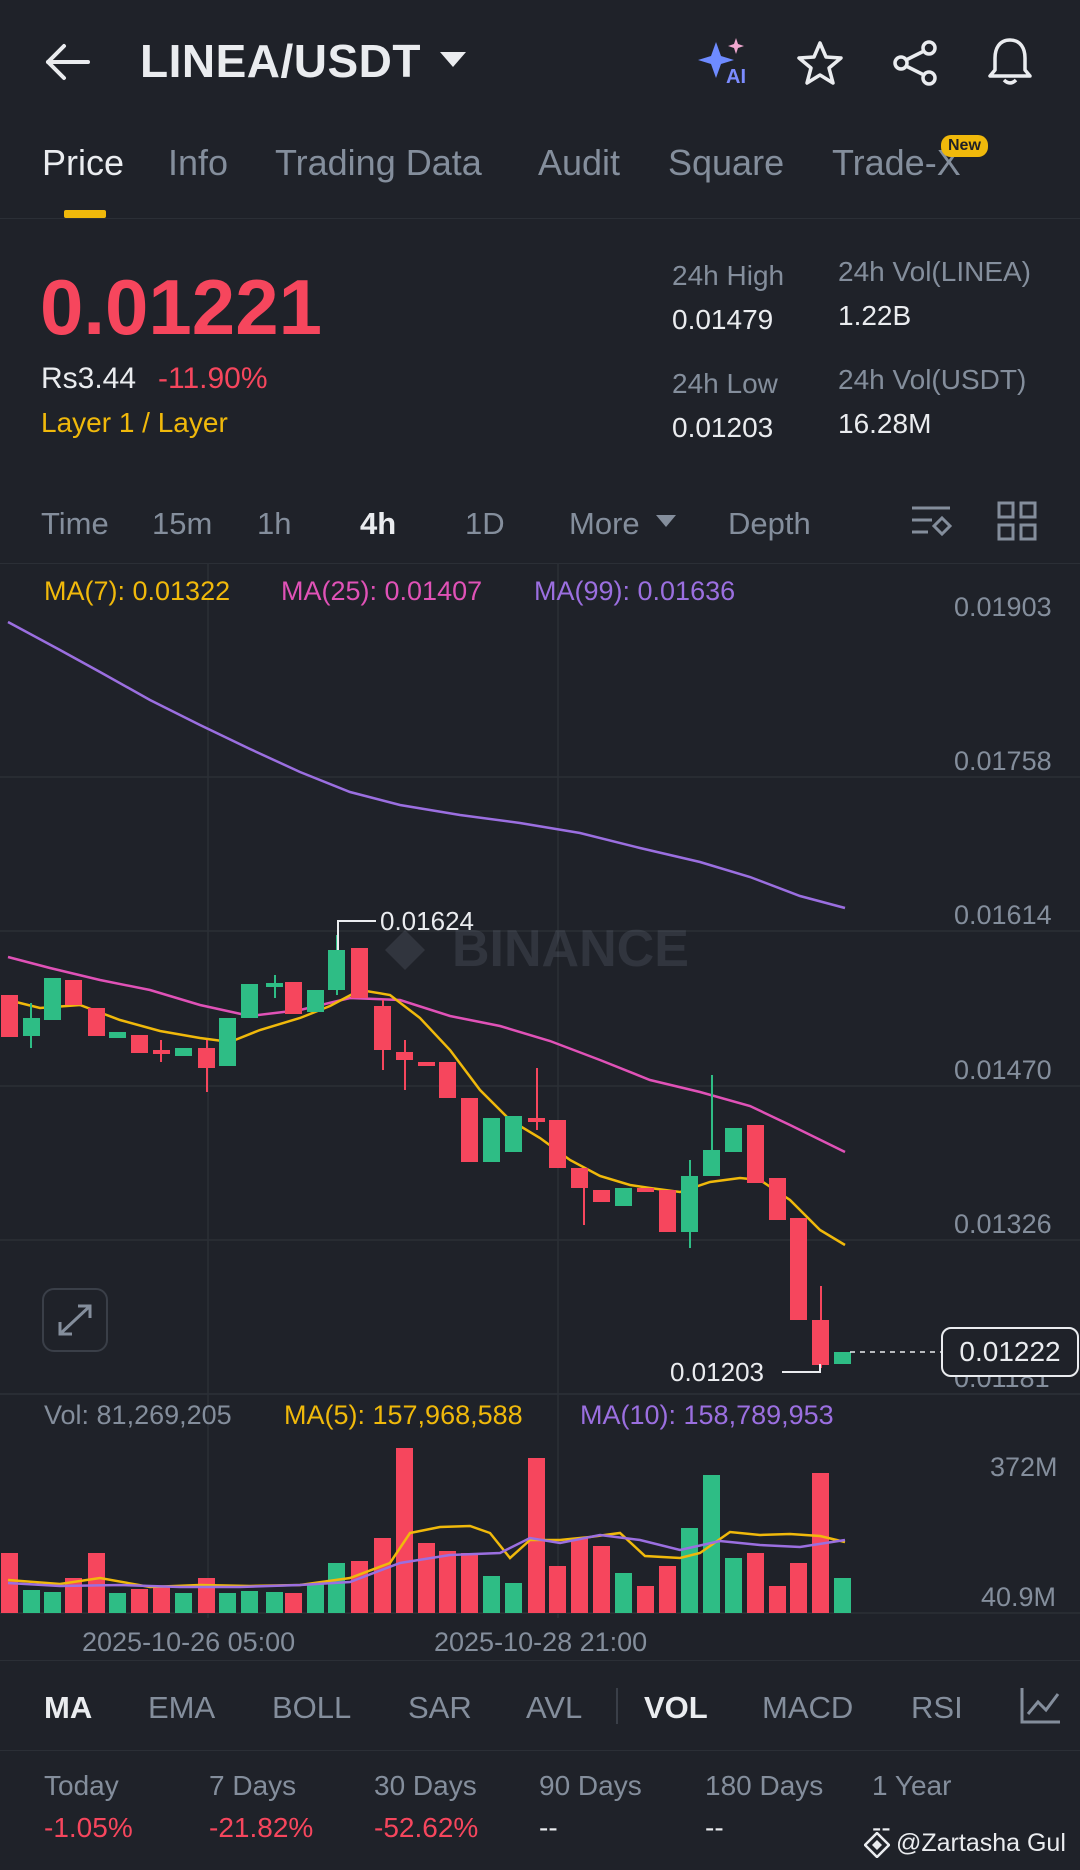 This screenshot has height=1870, width=1080. I want to click on perf-value: --, so click(881, 1827).